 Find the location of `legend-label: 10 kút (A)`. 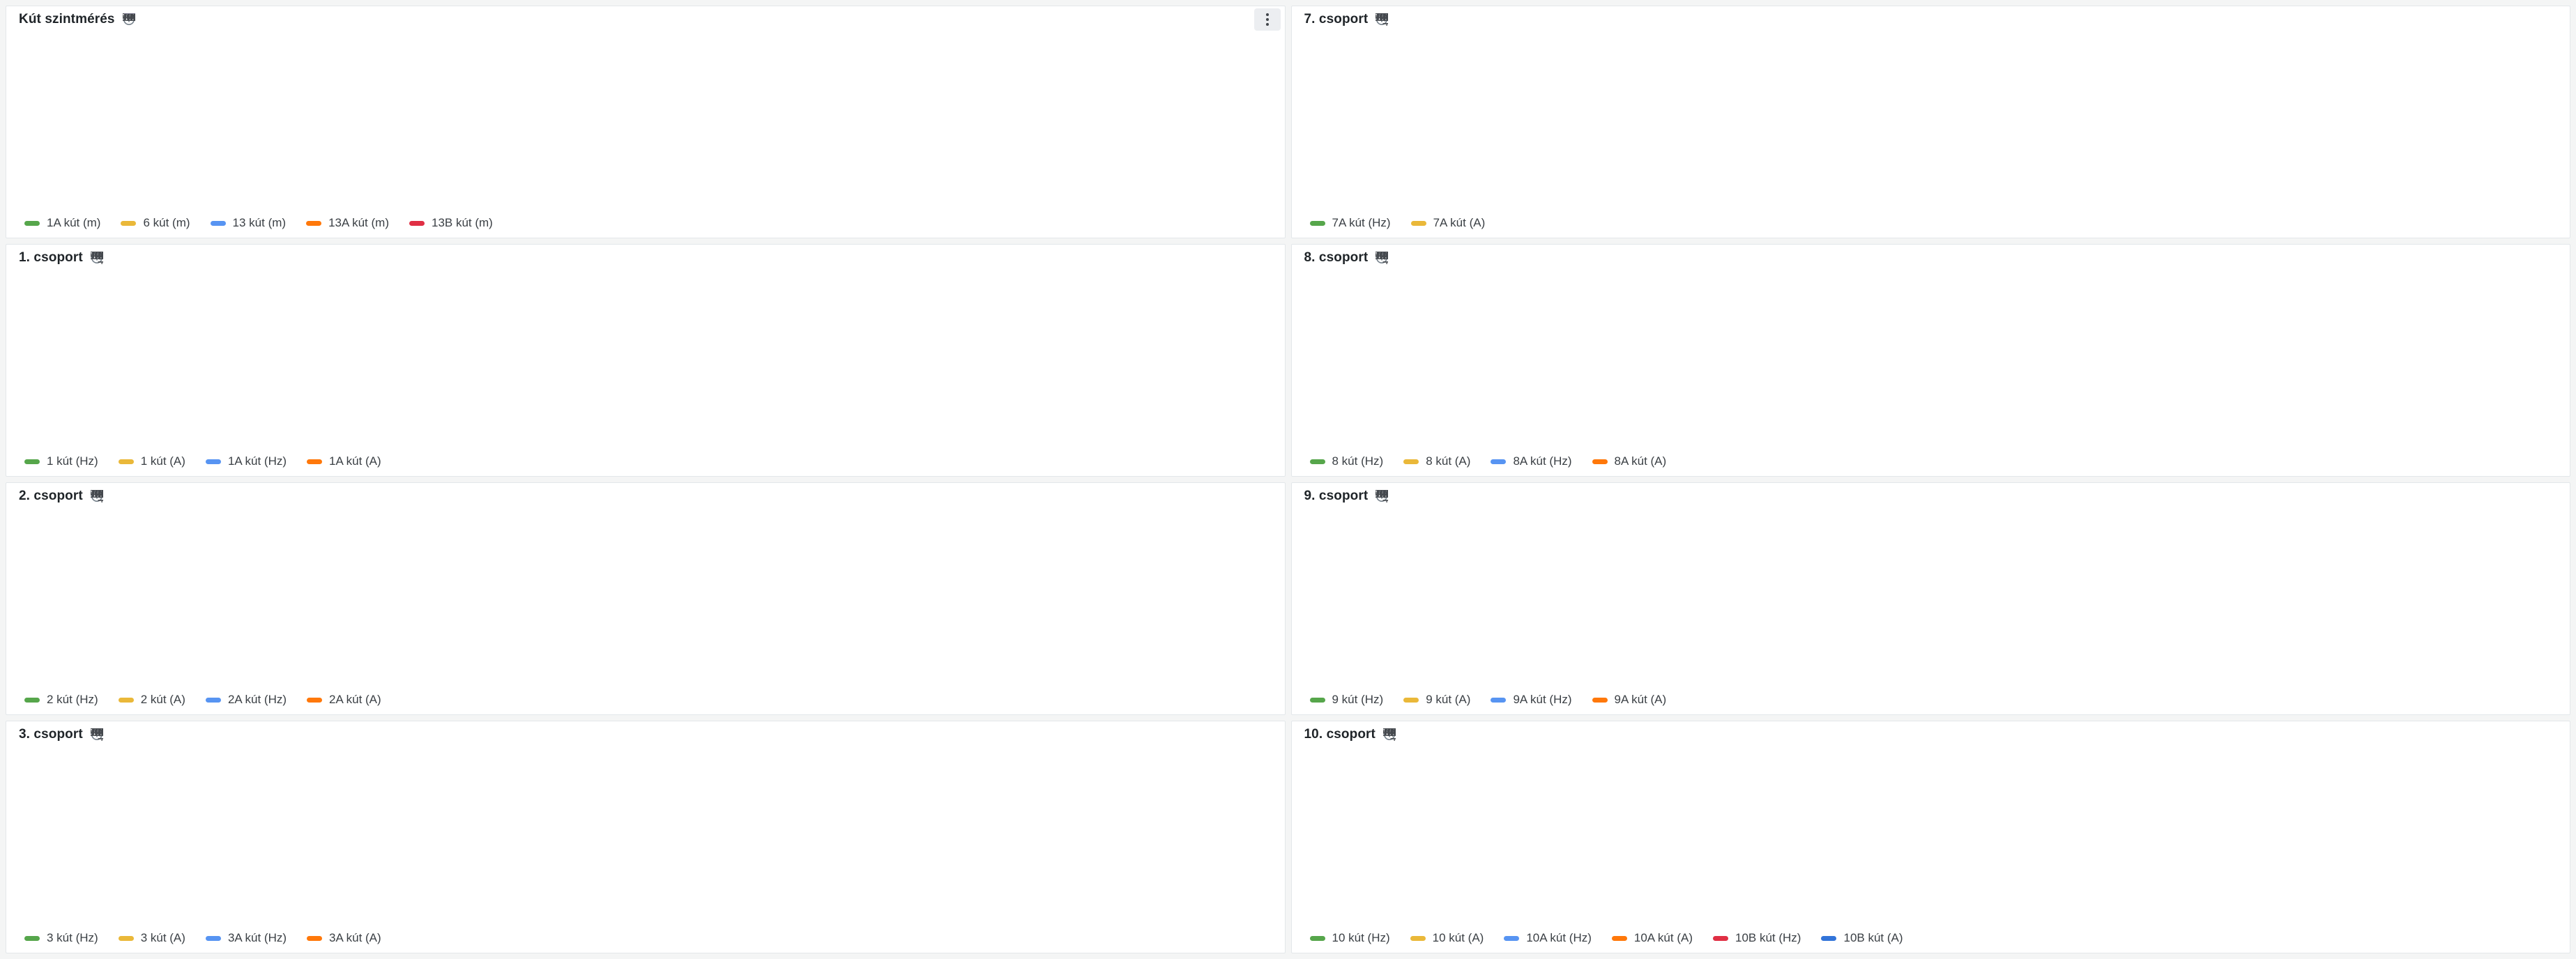

legend-label: 10 kút (A) is located at coordinates (1458, 937).